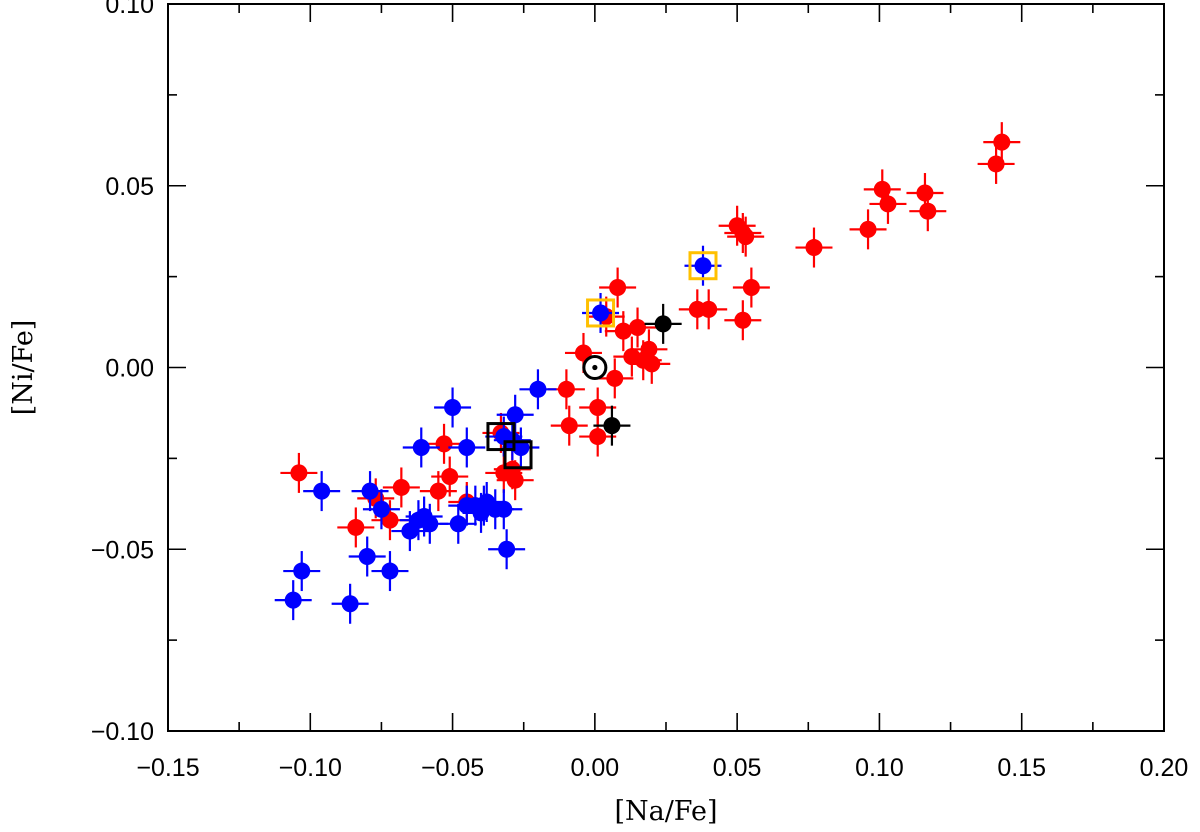 The height and width of the screenshot is (832, 1200). Describe the element at coordinates (167, 768) in the screenshot. I see `x-tick-label: −0.15` at that location.